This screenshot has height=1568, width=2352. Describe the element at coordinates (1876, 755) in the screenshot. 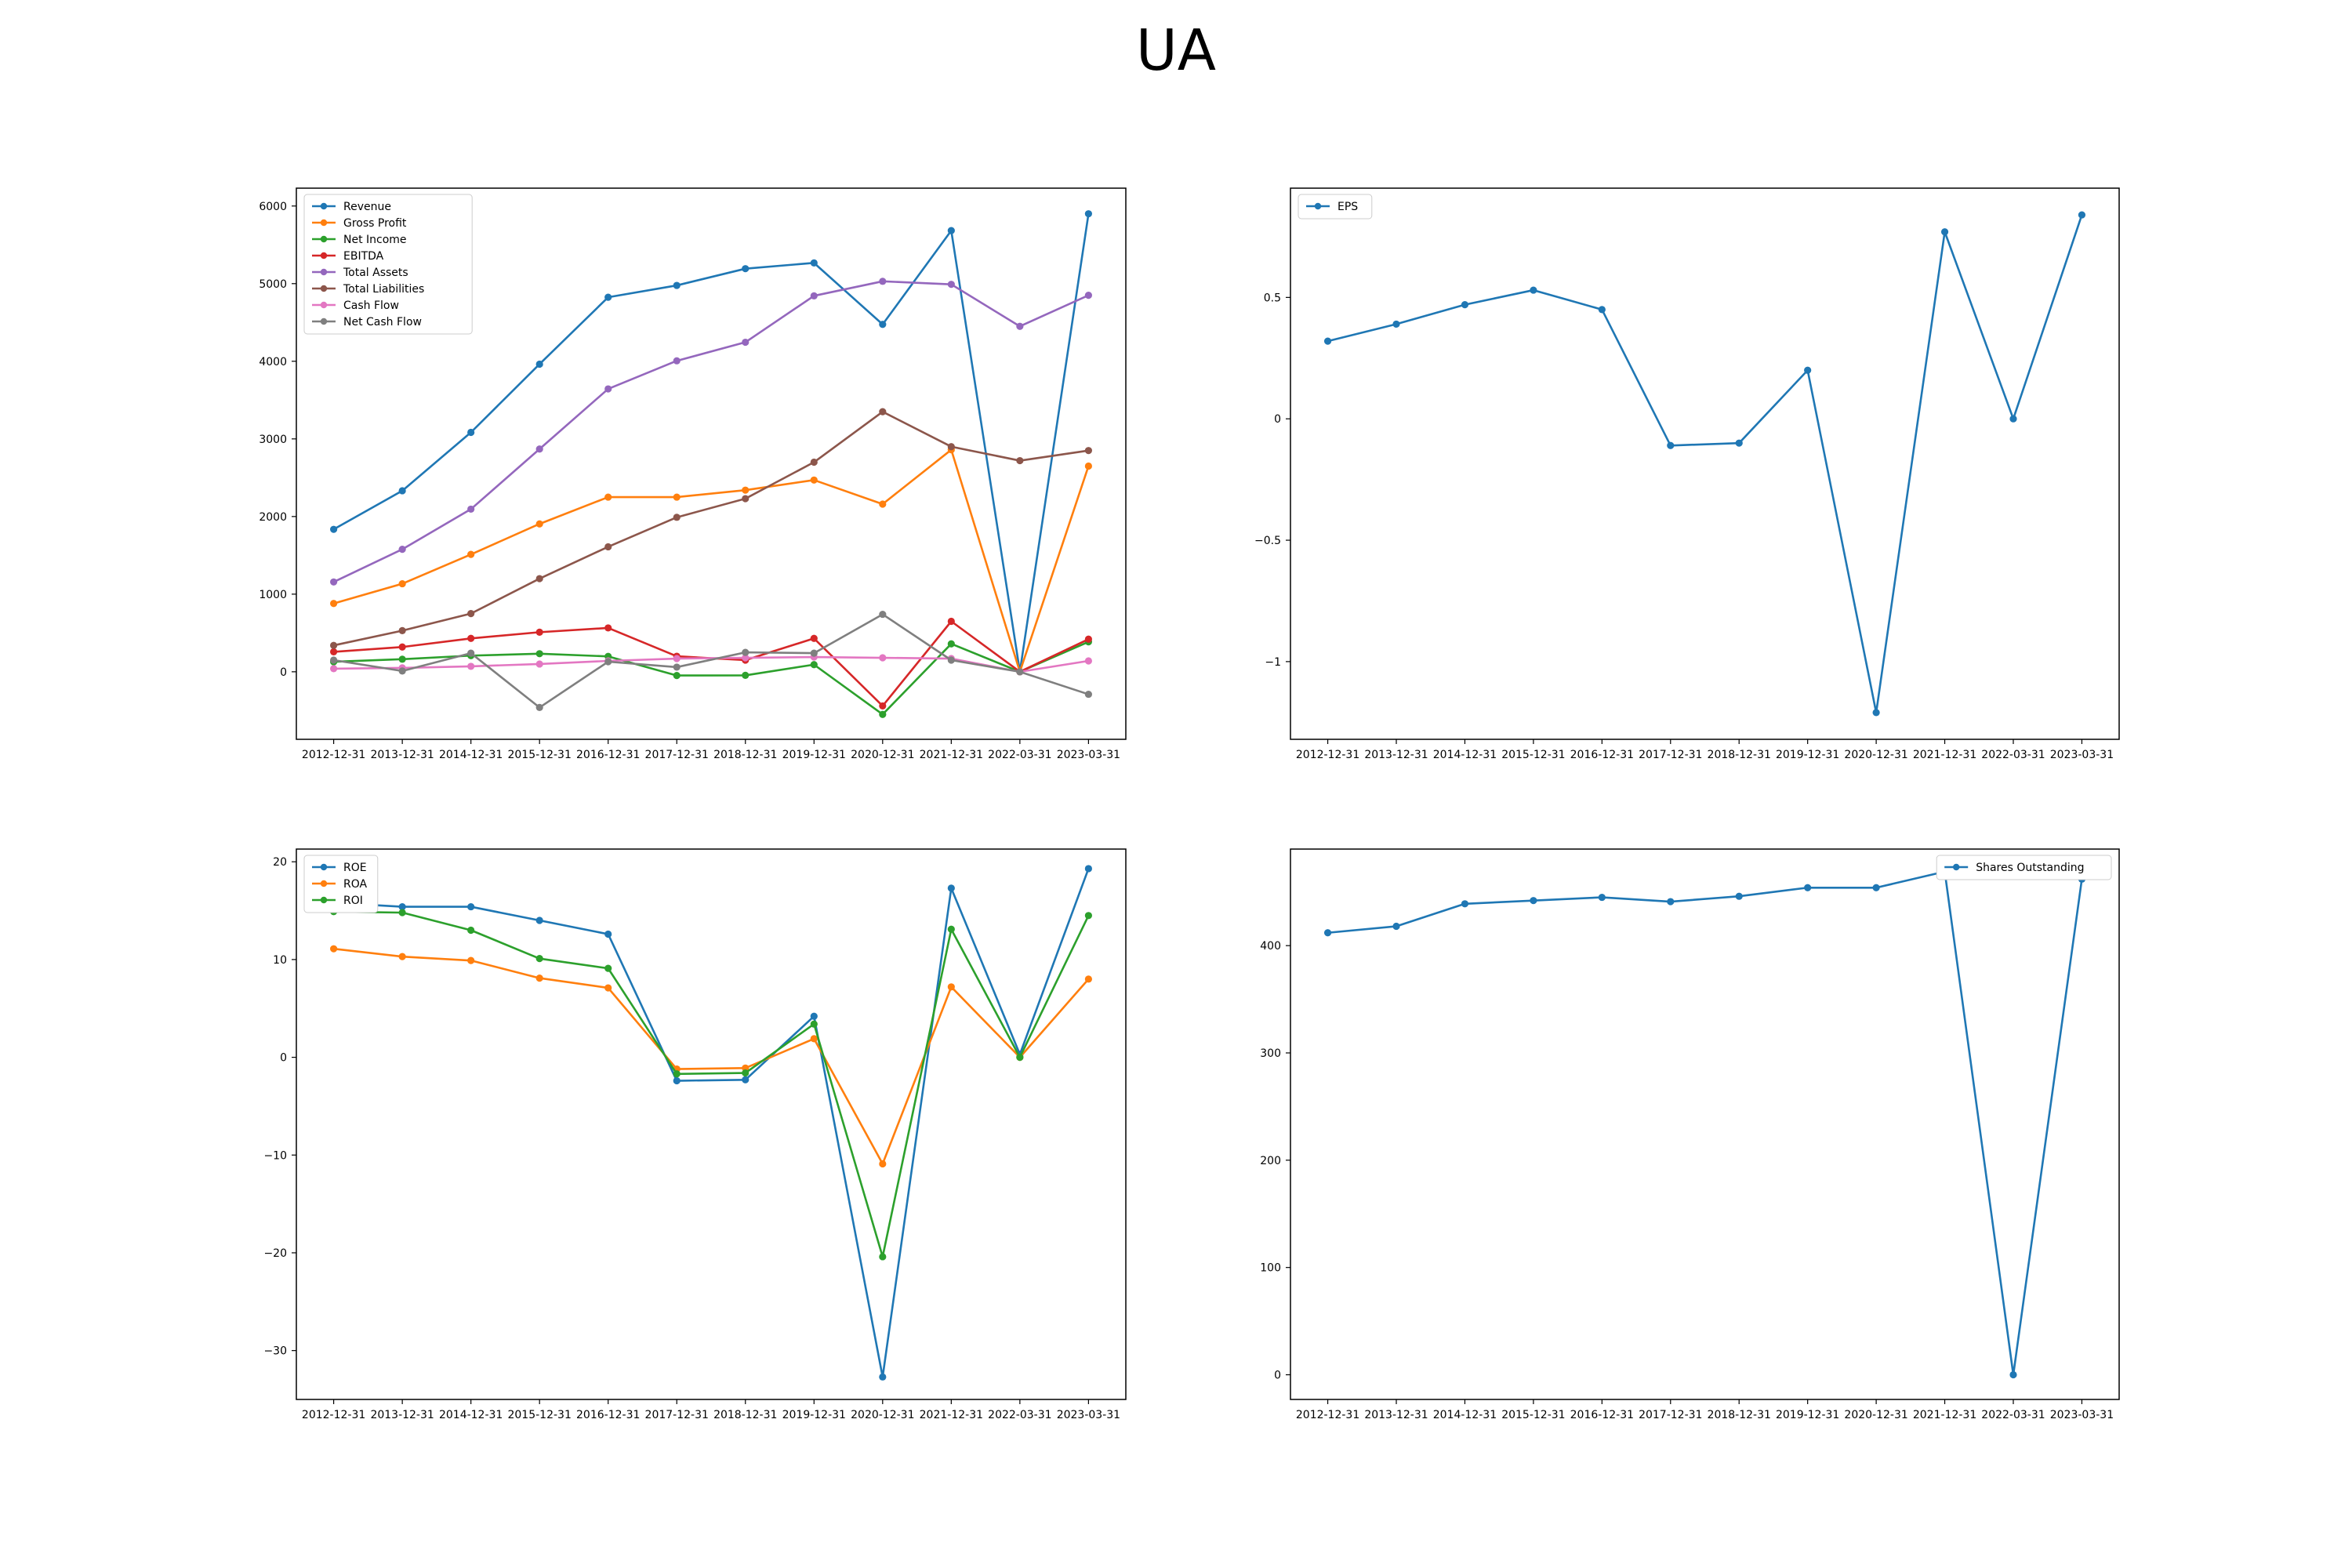

I see `x-tick-label: 2020-12-31` at that location.